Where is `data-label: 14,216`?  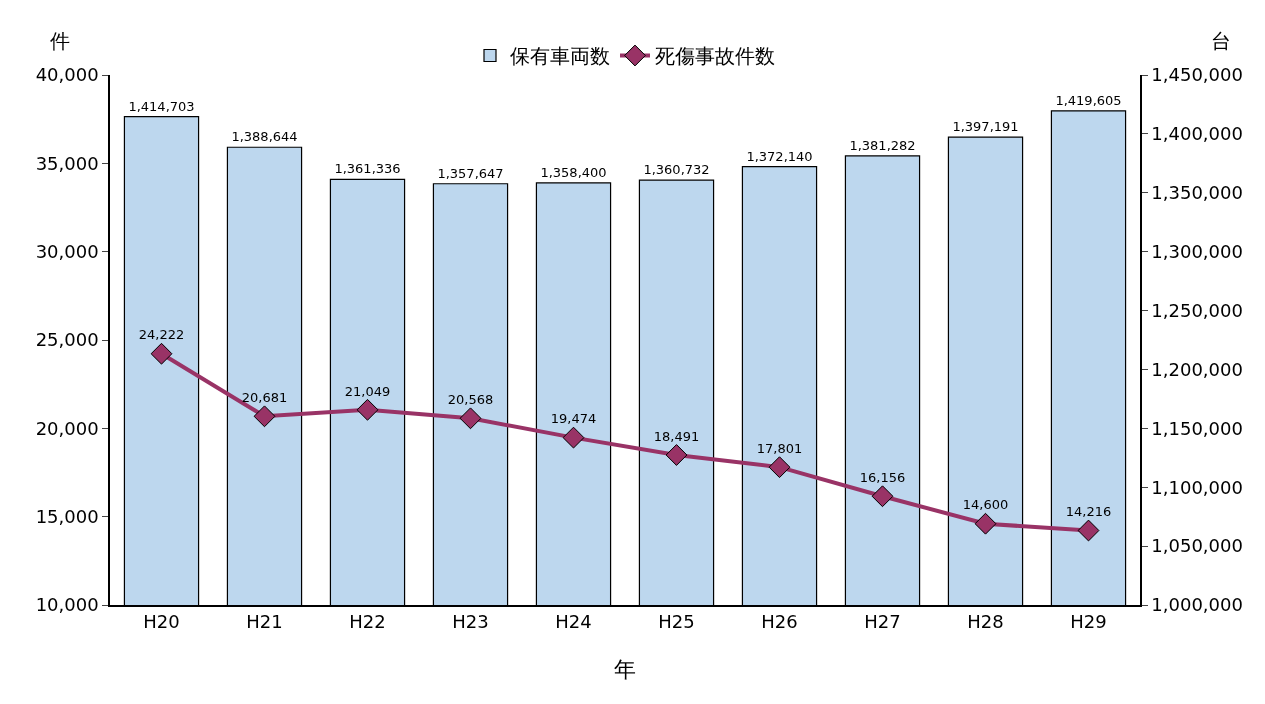
data-label: 14,216 is located at coordinates (1088, 512).